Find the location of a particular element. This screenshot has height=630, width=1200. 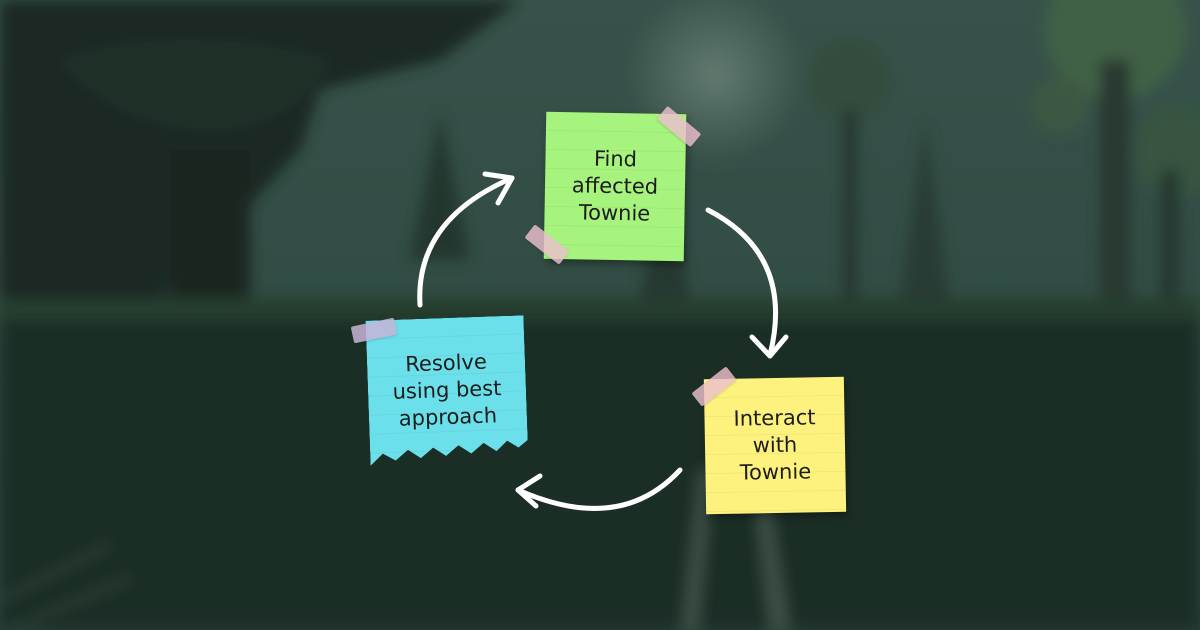

arrow-interact-to-resolve-head is located at coordinates (529, 491).